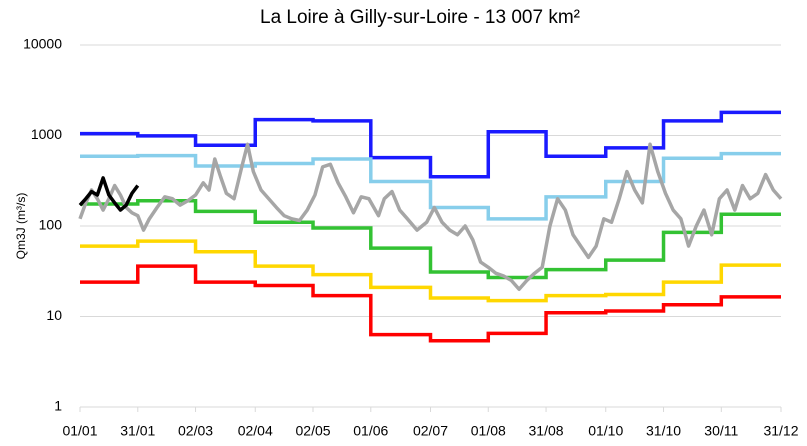 The width and height of the screenshot is (807, 446). Describe the element at coordinates (54, 315) in the screenshot. I see `y-tick-label: 10` at that location.